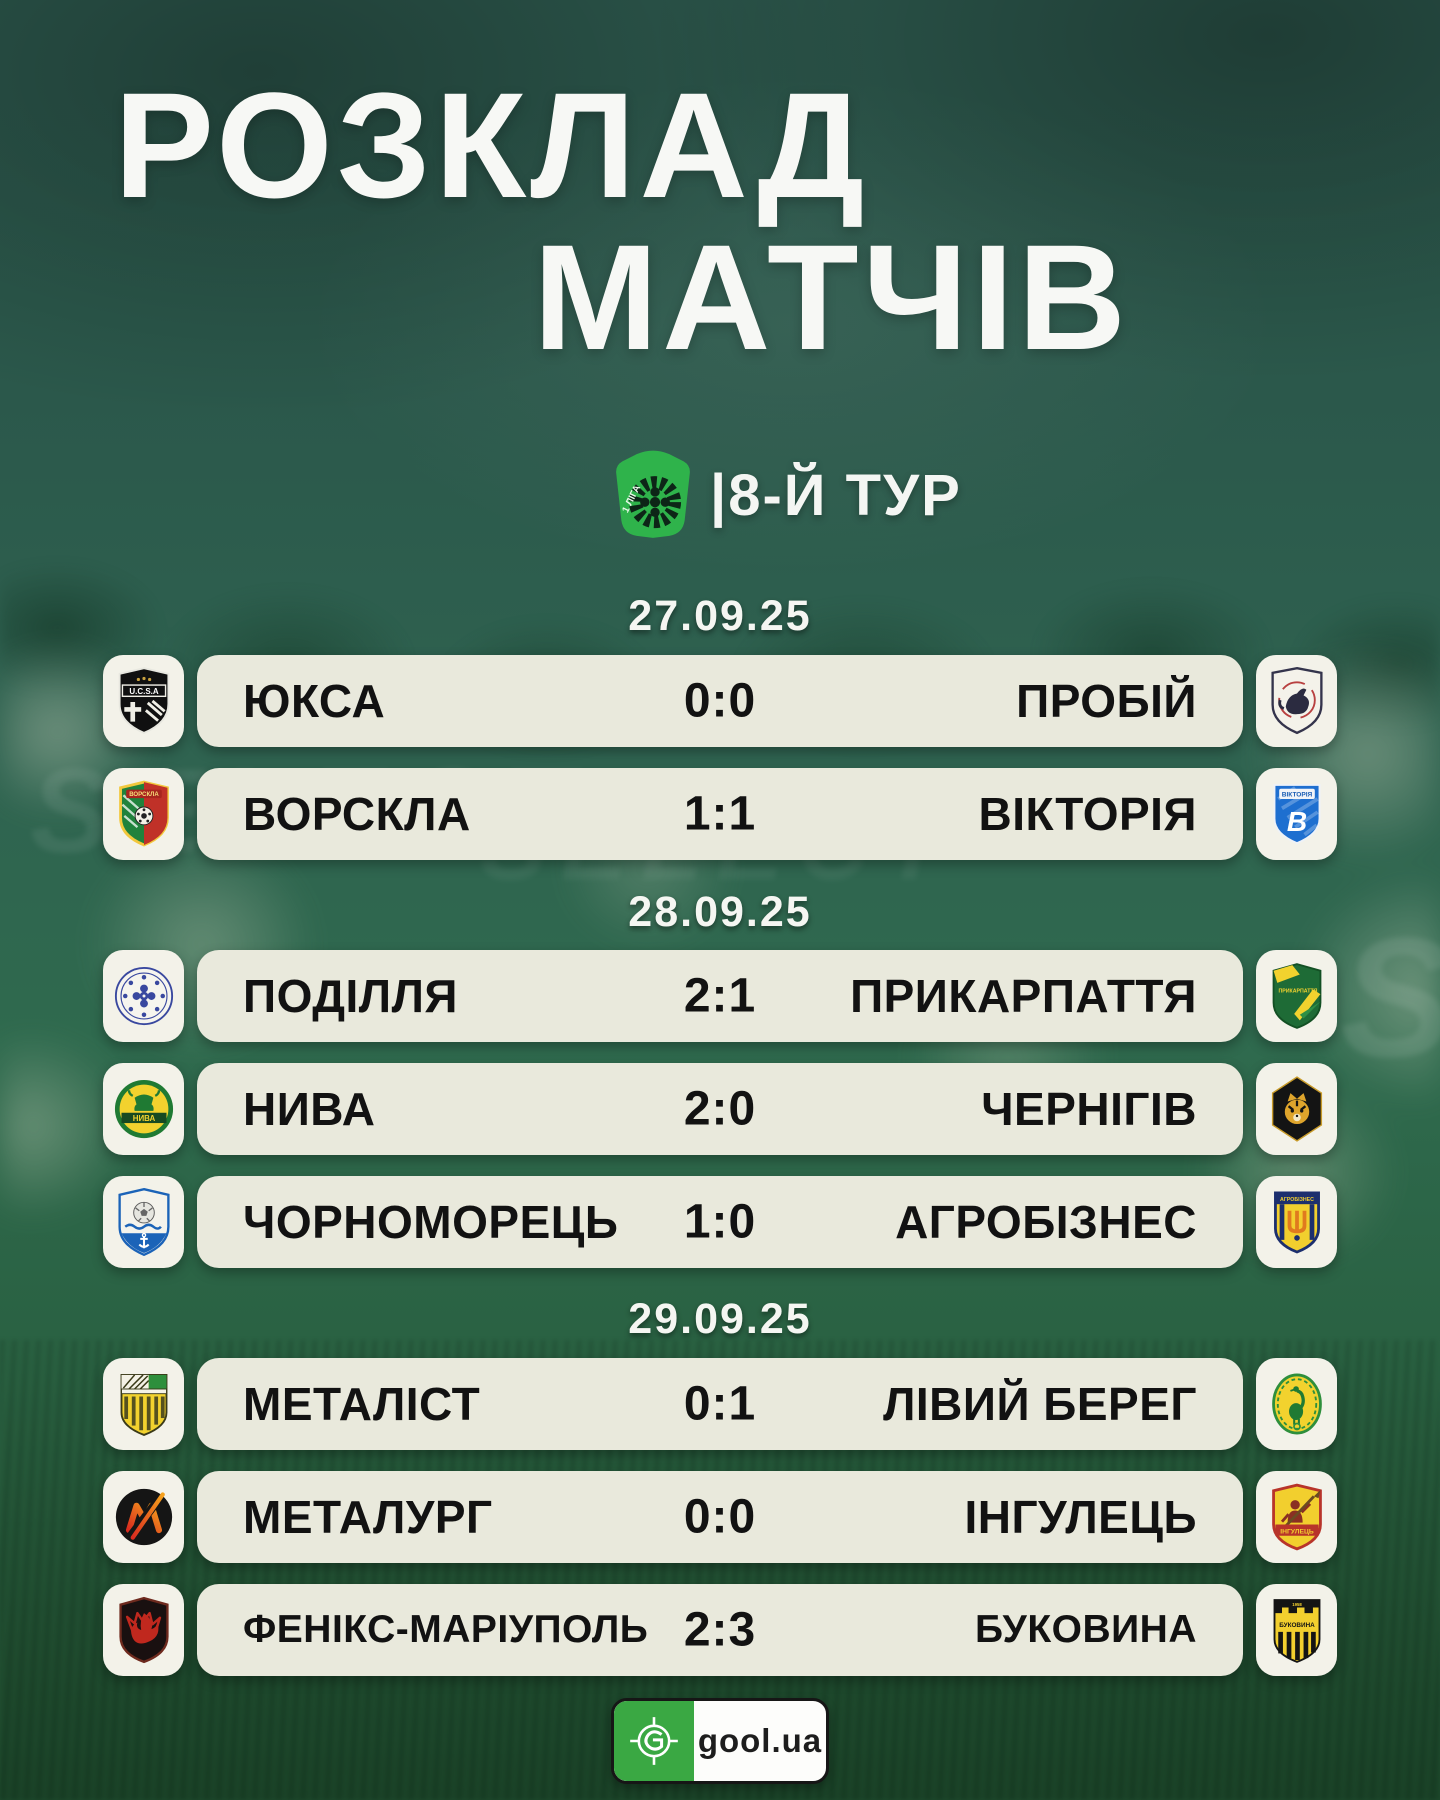 The height and width of the screenshot is (1800, 1440). I want to click on match-row-vorskla-viktoria: ВОРСКЛА ВОРСКЛА 1:1 ВІКТОРІЯ ВІКТОРІЯ В, so click(720, 814).